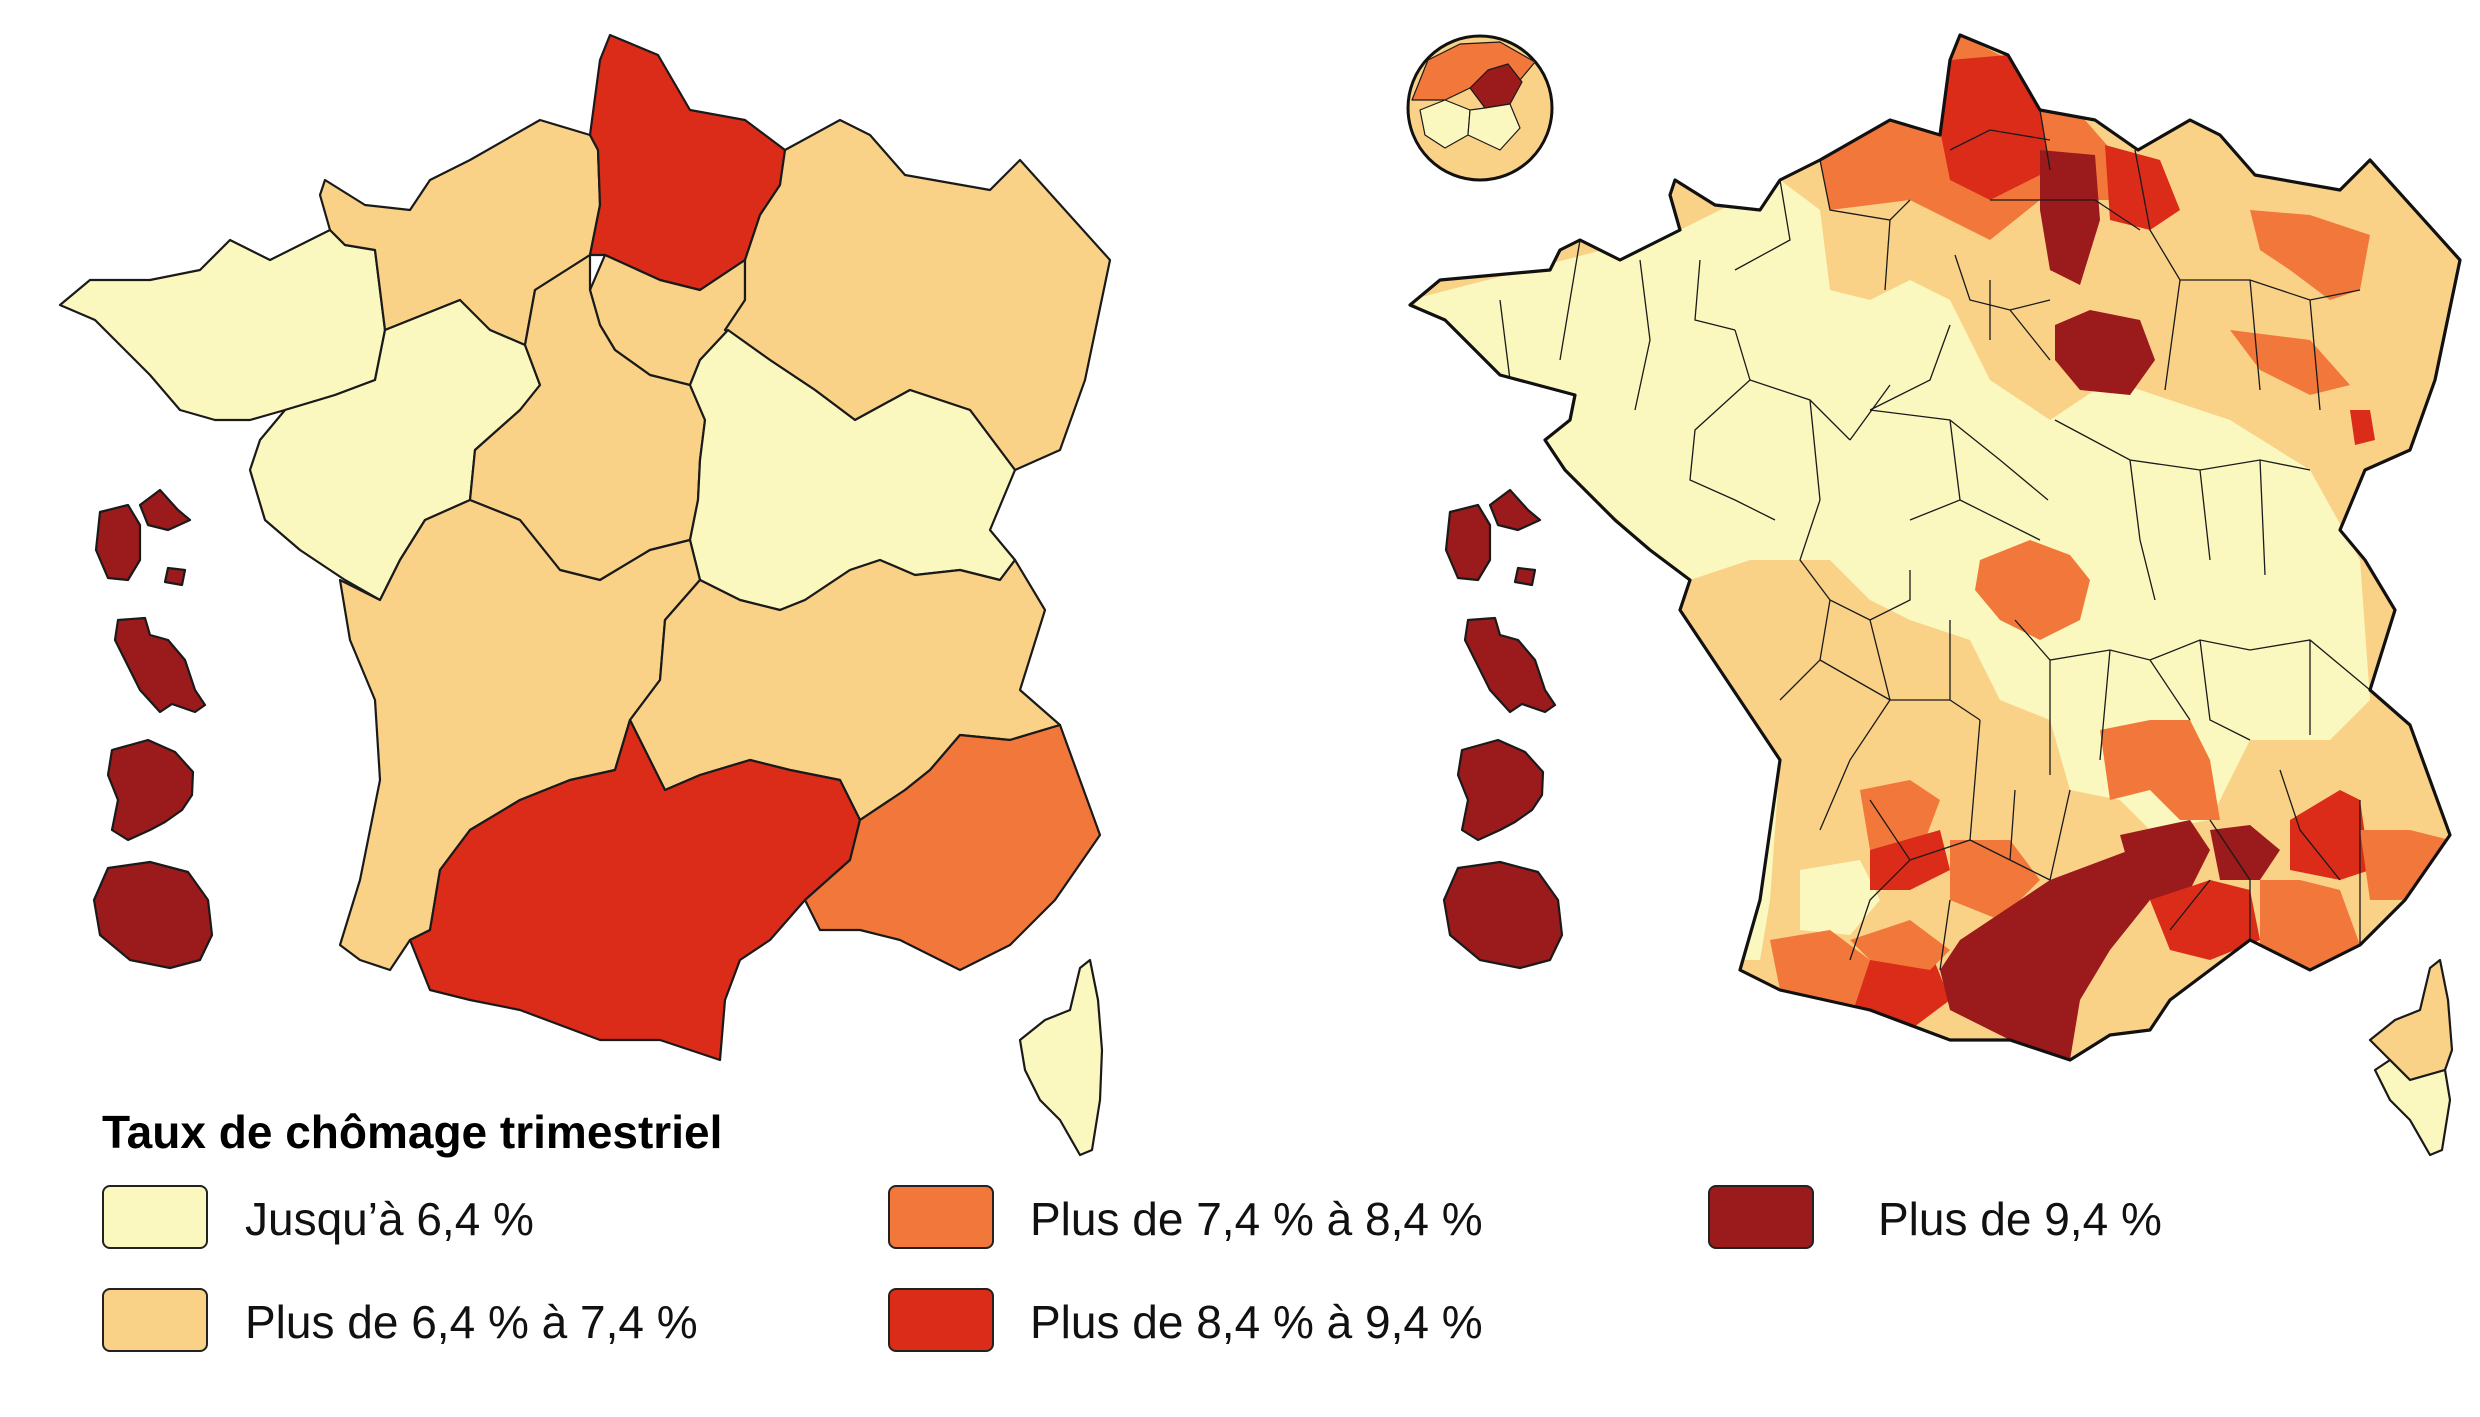  What do you see at coordinates (471, 1322) in the screenshot?
I see `legend-label-2: Plus de 6,4 % à 7,4 %` at bounding box center [471, 1322].